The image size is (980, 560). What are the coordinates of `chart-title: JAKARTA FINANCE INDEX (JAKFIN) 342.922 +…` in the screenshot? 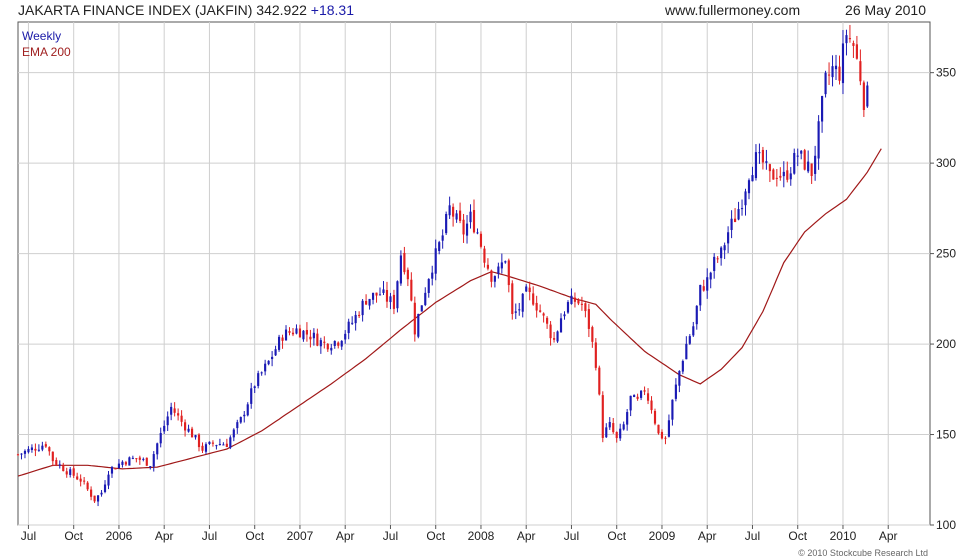 It's located at (186, 10).